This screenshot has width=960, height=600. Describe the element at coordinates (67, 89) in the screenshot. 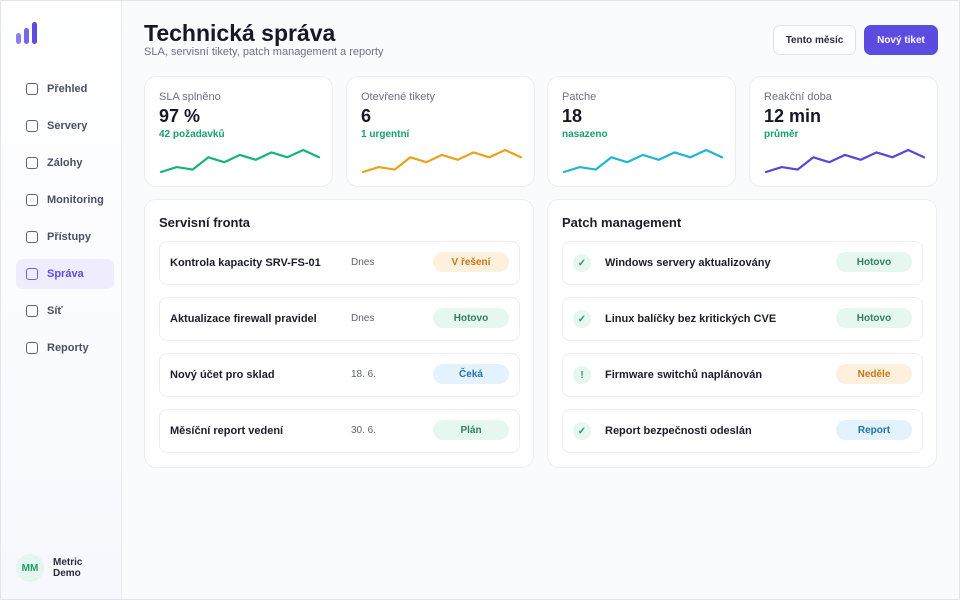

I see `sidebar-item-label: Přehled` at that location.